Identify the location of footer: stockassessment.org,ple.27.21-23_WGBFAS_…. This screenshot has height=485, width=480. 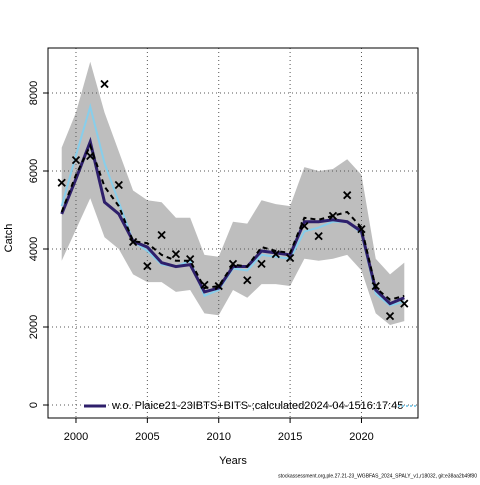
(377, 476).